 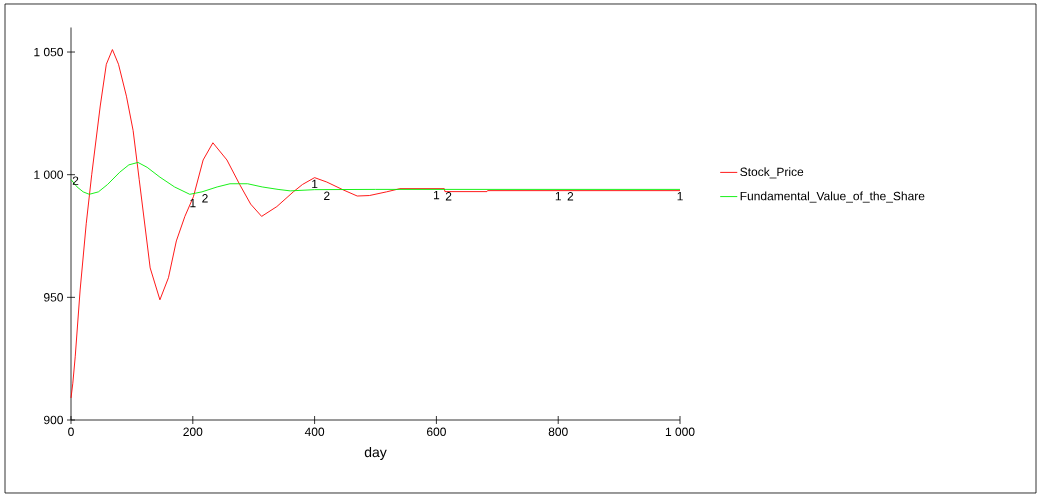 I want to click on x-tick-label: 600, so click(x=436, y=432).